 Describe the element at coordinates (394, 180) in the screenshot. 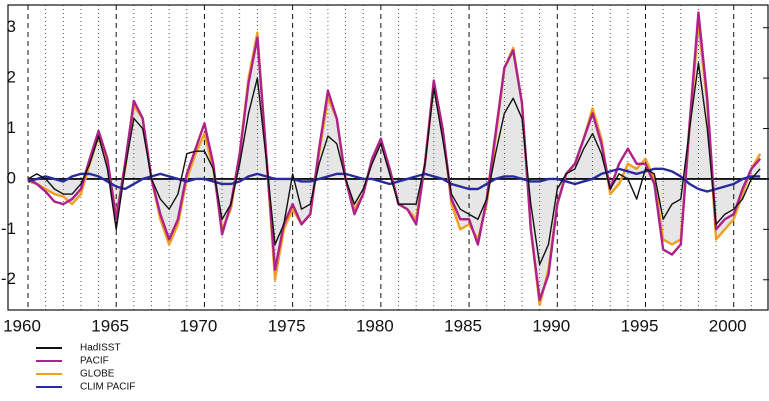

I see `series-line` at that location.